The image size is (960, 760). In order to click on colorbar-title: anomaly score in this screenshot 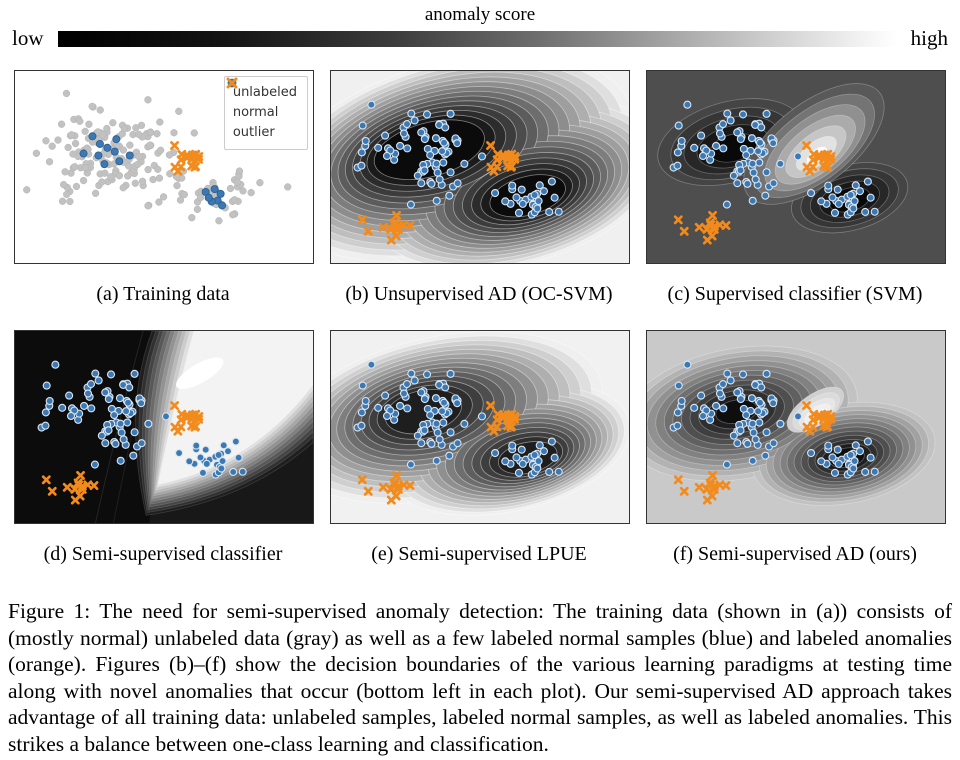, I will do `click(480, 14)`.